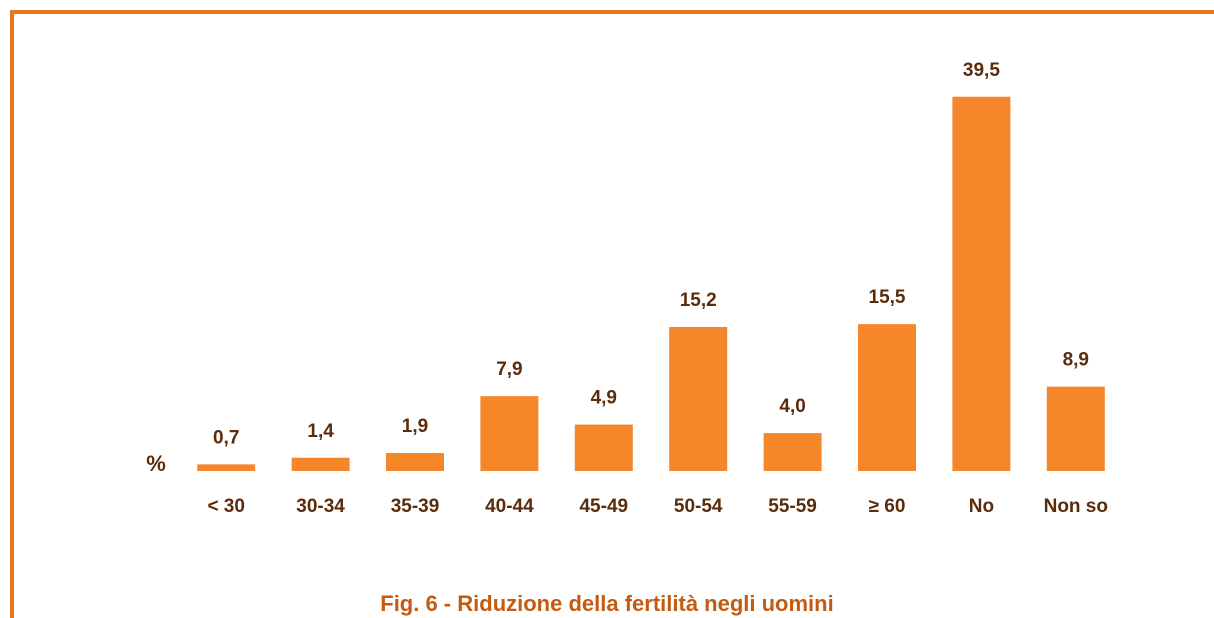 This screenshot has height=618, width=1214. What do you see at coordinates (320, 506) in the screenshot?
I see `x-tick-label: 30-34` at bounding box center [320, 506].